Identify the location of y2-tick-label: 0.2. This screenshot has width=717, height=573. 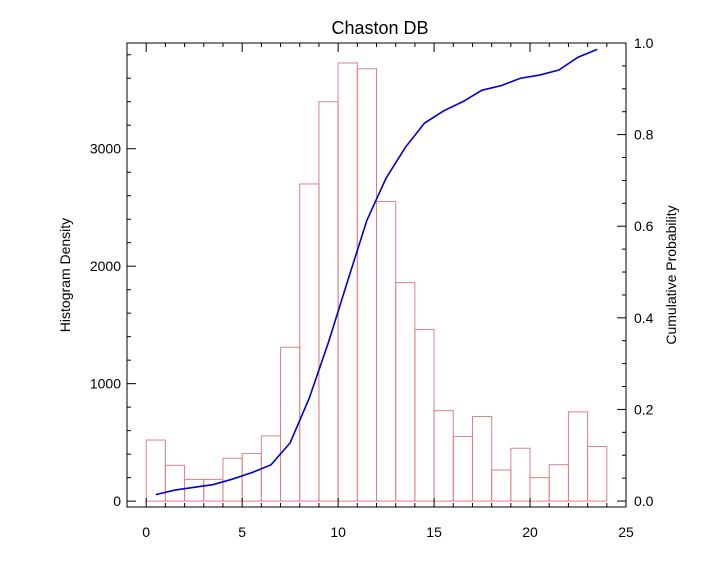
(644, 409).